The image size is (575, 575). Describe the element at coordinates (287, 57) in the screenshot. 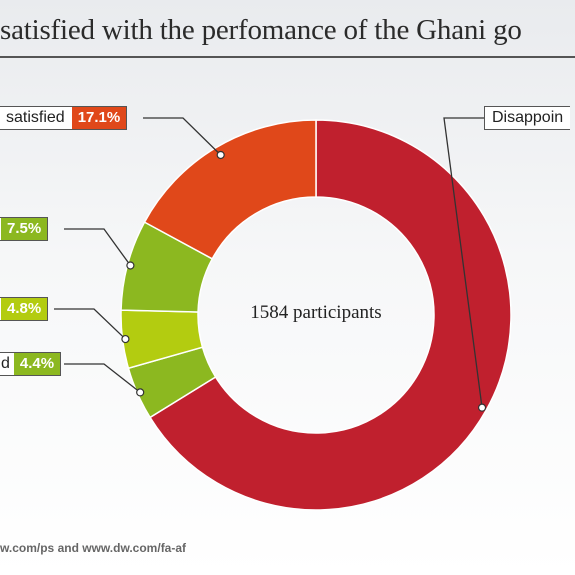

I see `title-divider` at that location.